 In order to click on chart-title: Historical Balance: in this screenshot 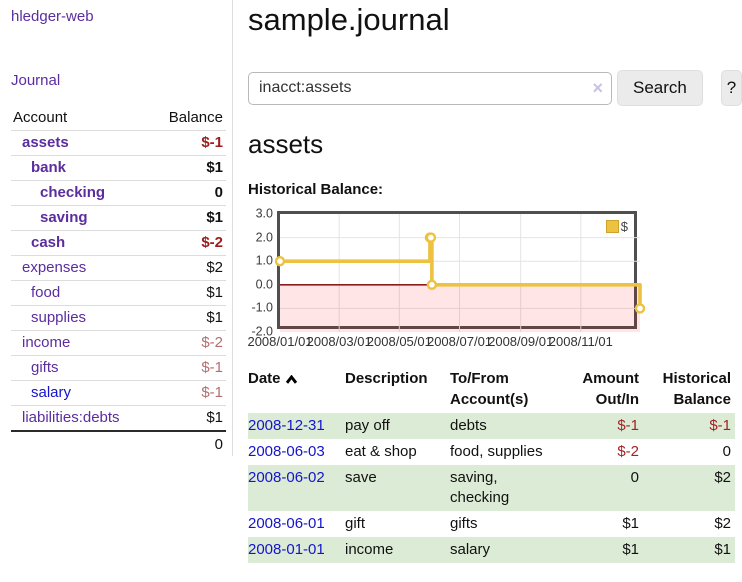, I will do `click(316, 189)`.